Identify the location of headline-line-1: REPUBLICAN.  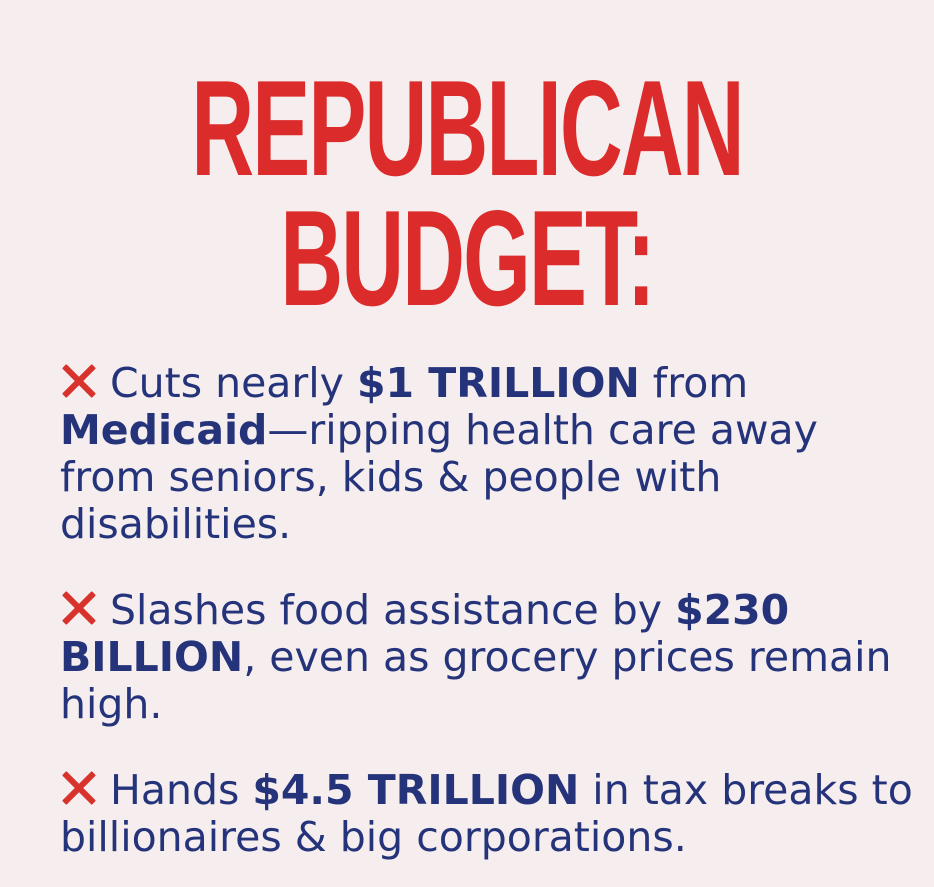
(467, 128).